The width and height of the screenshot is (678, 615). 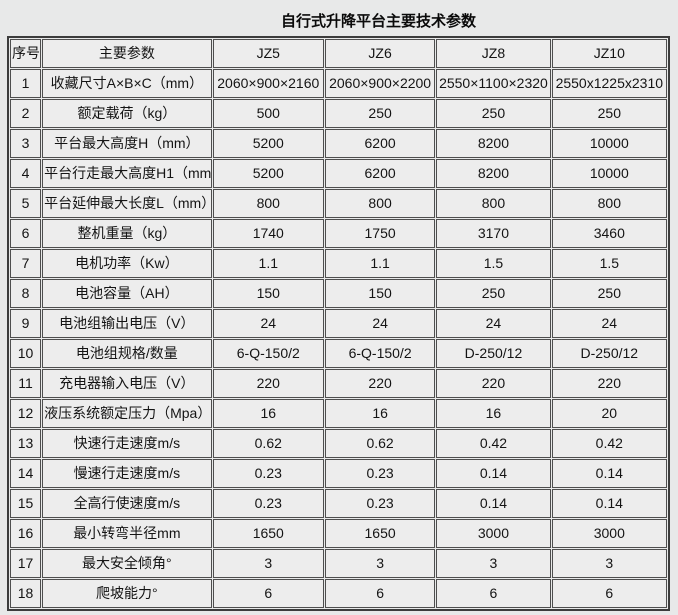 I want to click on param-cell: 最小转弯半径mm, so click(x=127, y=533).